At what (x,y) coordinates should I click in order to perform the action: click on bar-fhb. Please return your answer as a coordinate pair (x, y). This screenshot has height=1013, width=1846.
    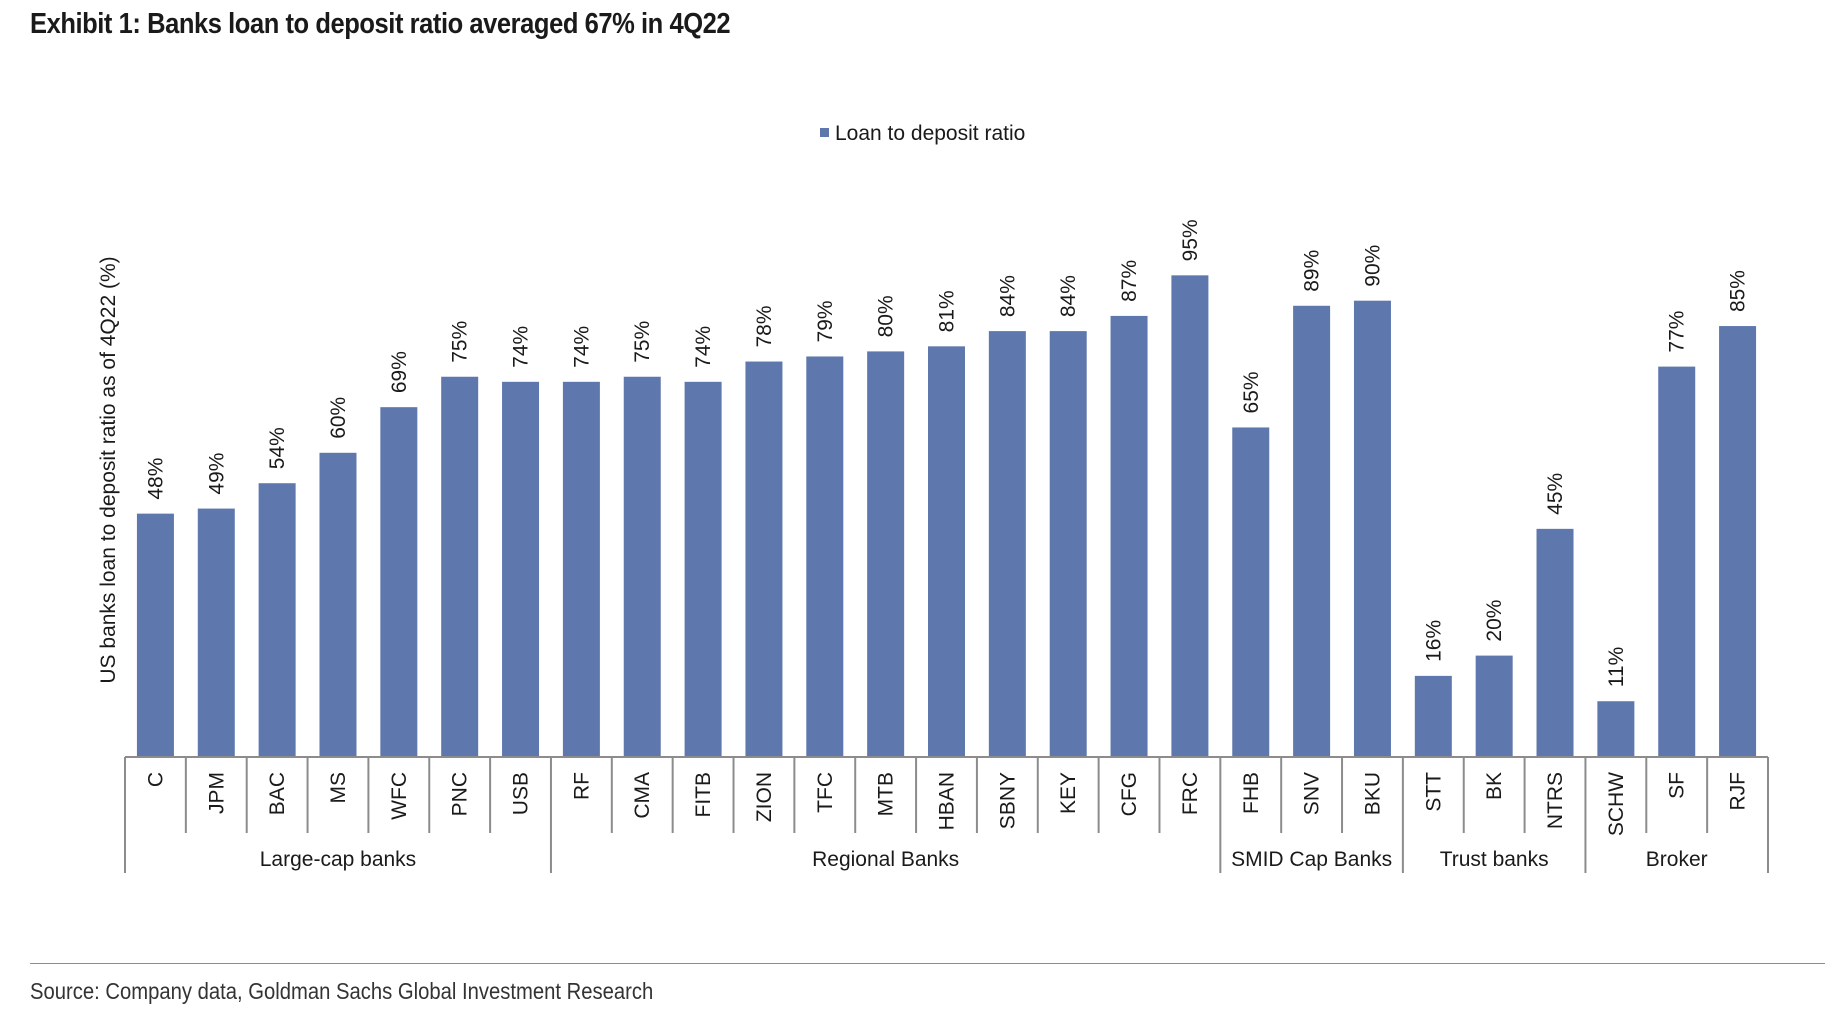
    Looking at the image, I should click on (1251, 592).